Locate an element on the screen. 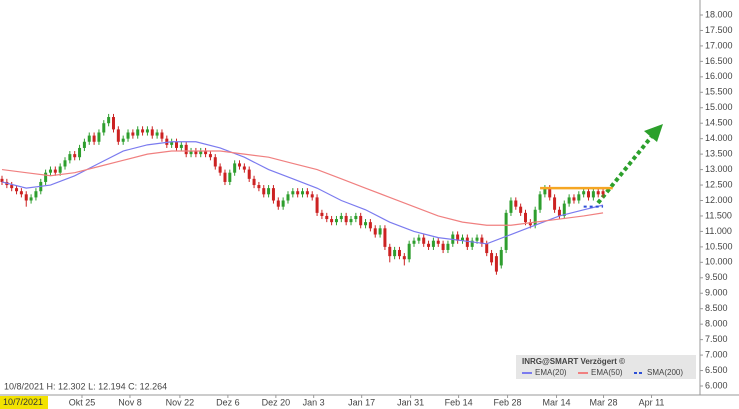 The image size is (739, 409). legend-label: SMA(200) is located at coordinates (665, 372).